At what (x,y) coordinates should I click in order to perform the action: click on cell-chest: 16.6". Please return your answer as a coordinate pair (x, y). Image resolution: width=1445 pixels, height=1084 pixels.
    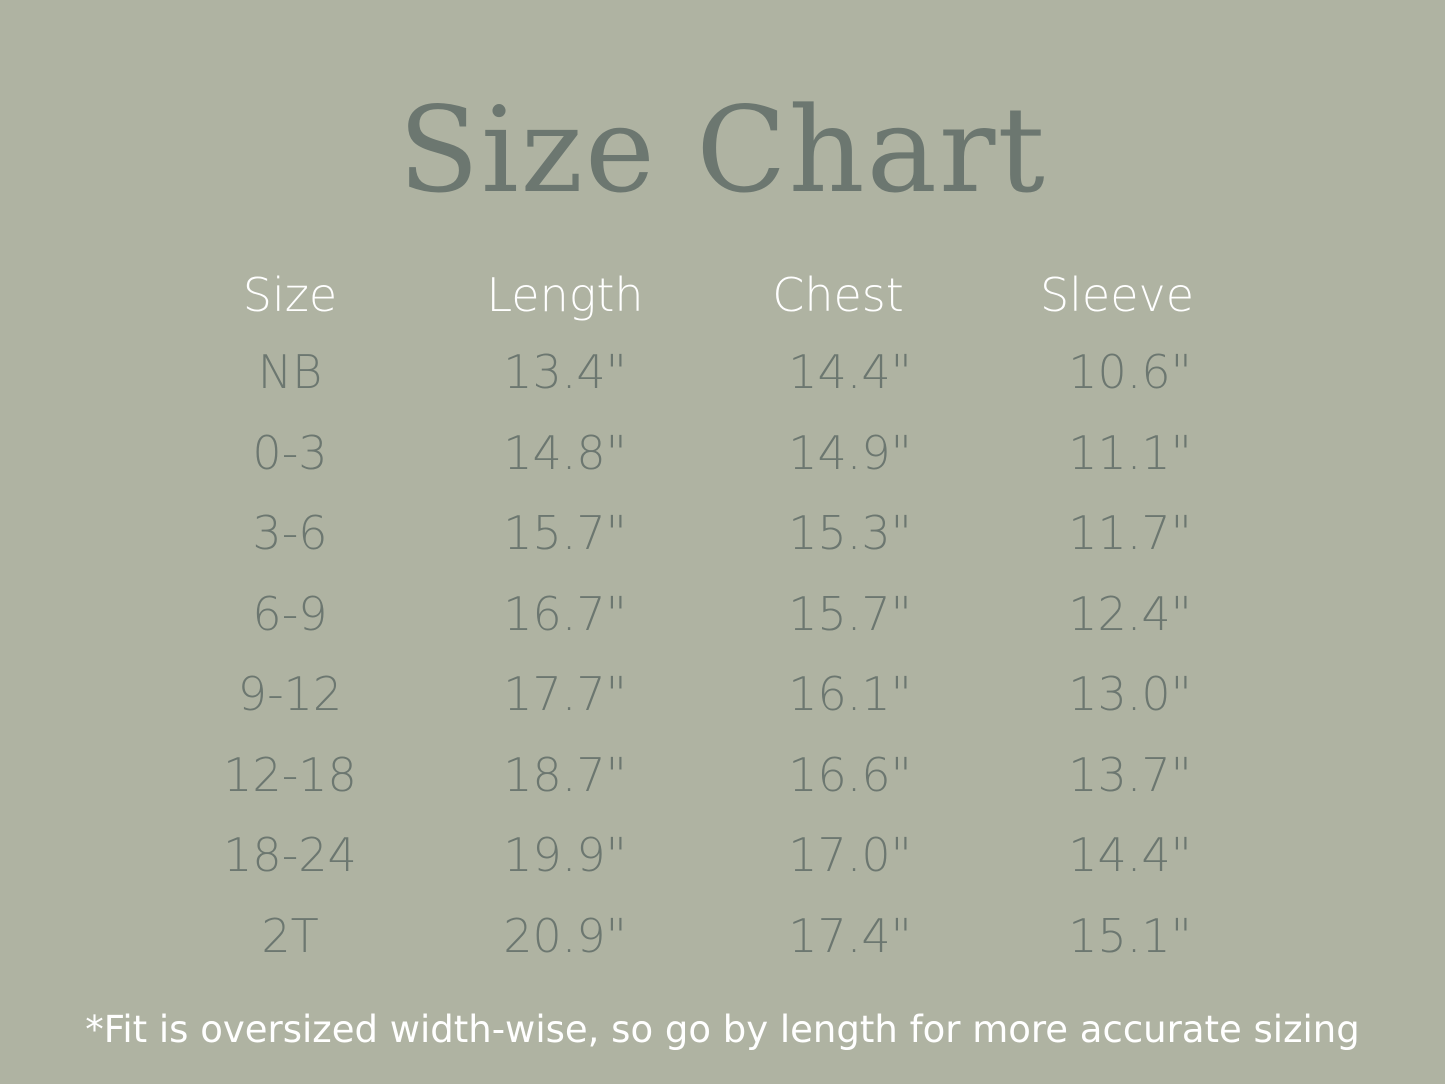
    Looking at the image, I should click on (850, 774).